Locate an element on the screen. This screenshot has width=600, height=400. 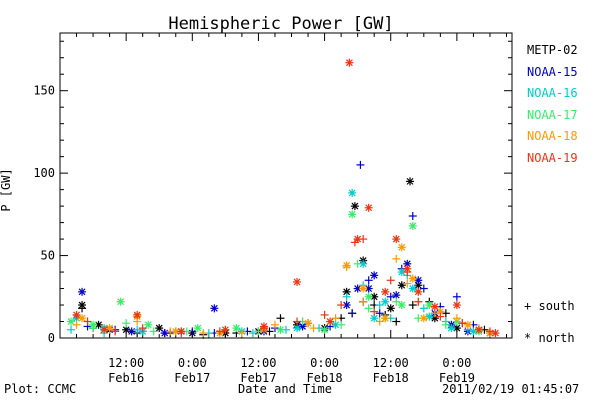
y-axis-label: P [GW] is located at coordinates (6, 189).